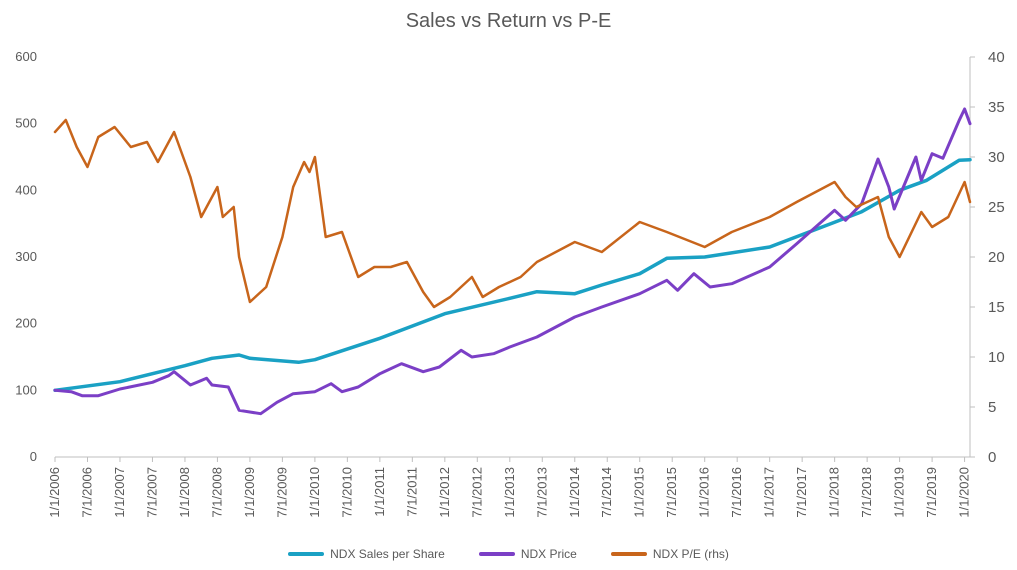  What do you see at coordinates (411, 492) in the screenshot?
I see `x-tick-label: 7/1/2011` at bounding box center [411, 492].